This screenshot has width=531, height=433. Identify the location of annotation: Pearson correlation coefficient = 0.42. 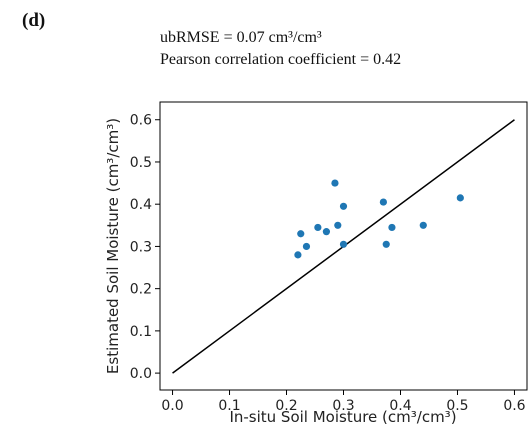
(280, 59).